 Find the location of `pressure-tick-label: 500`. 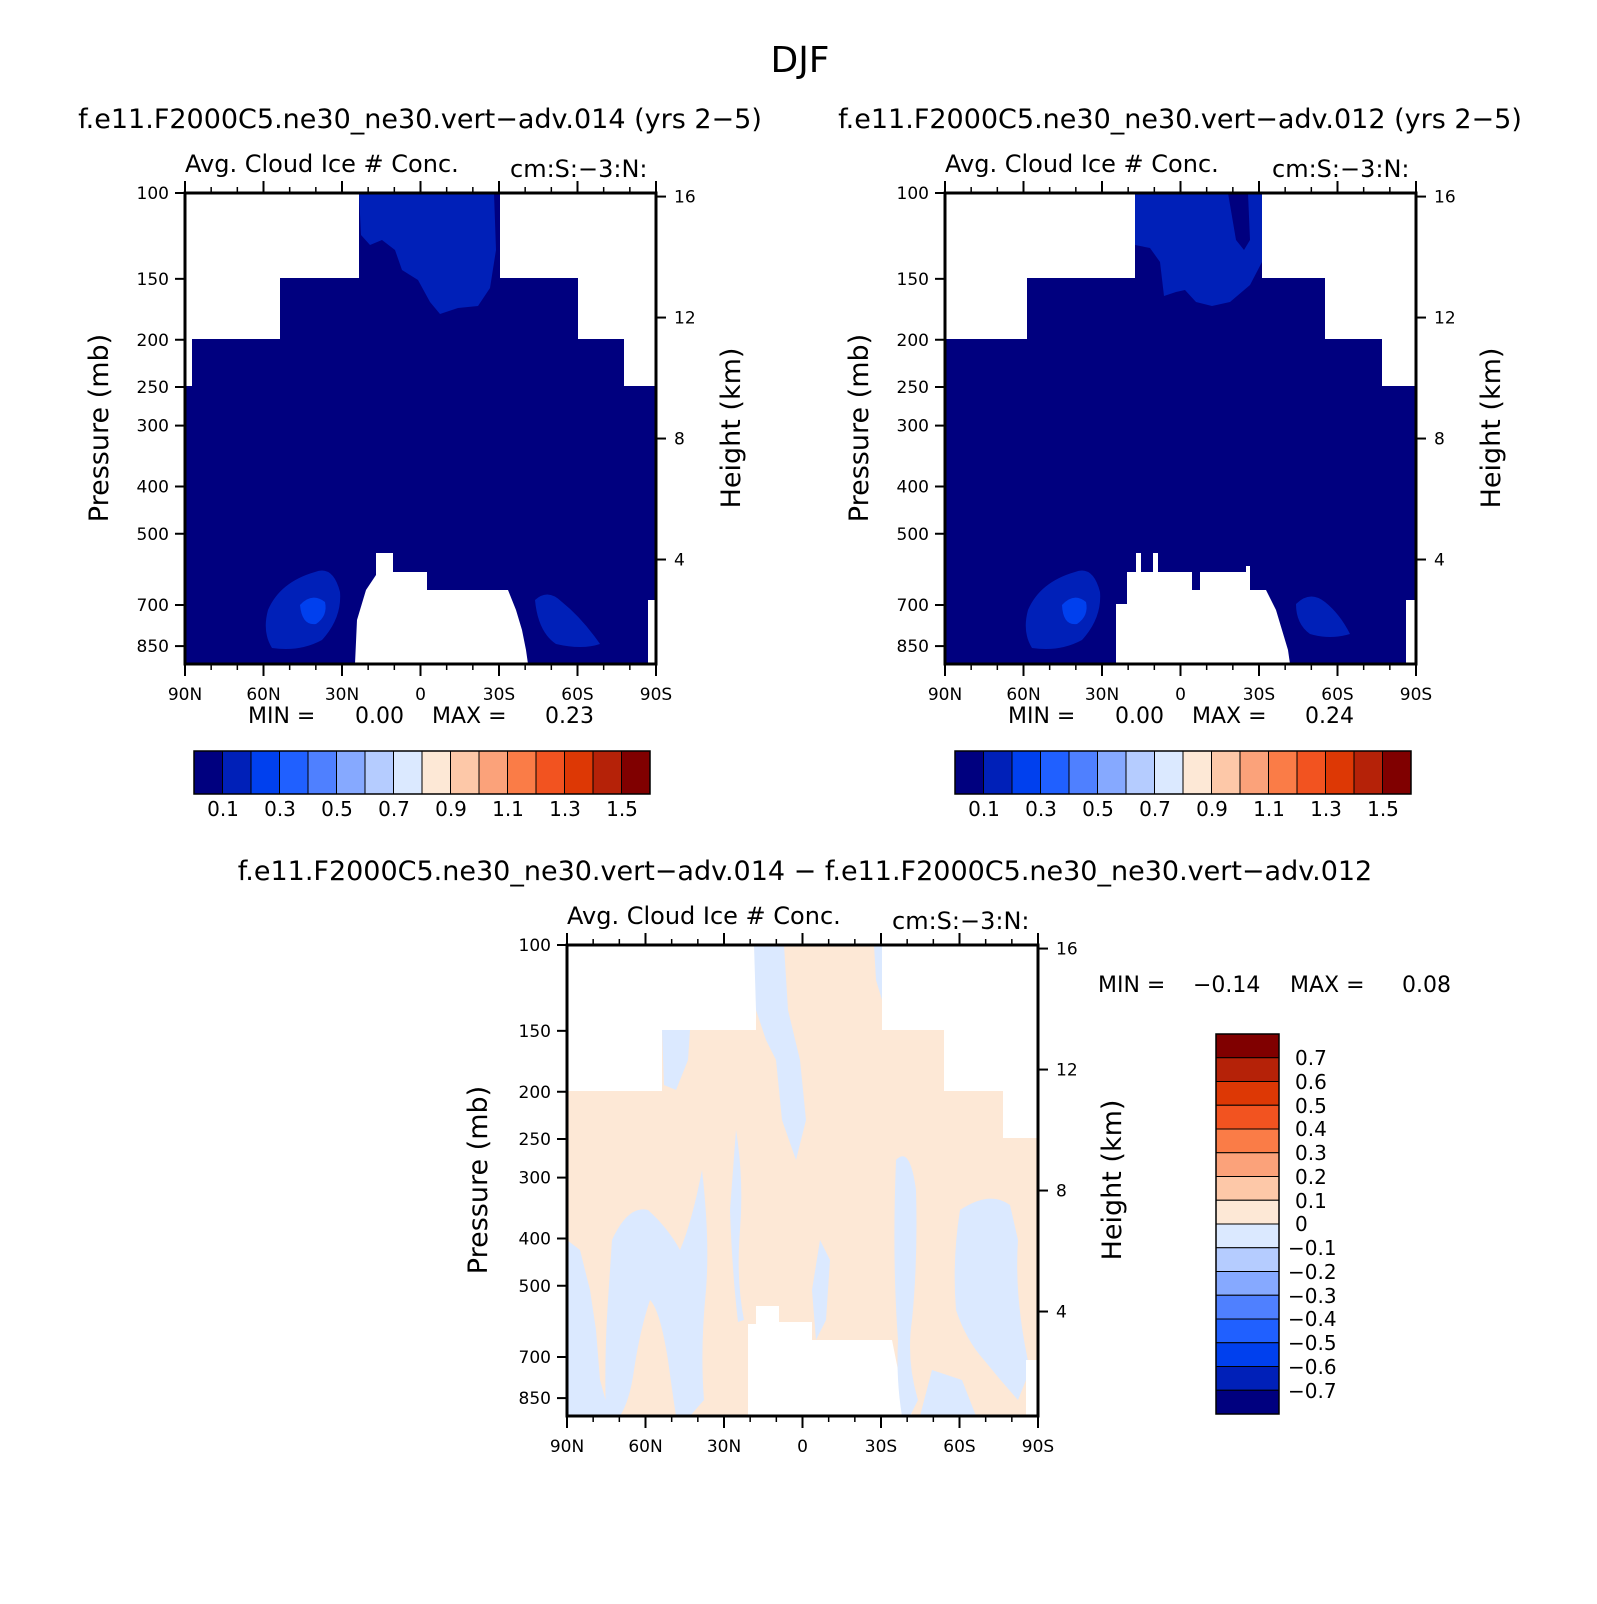

pressure-tick-label: 500 is located at coordinates (913, 535).